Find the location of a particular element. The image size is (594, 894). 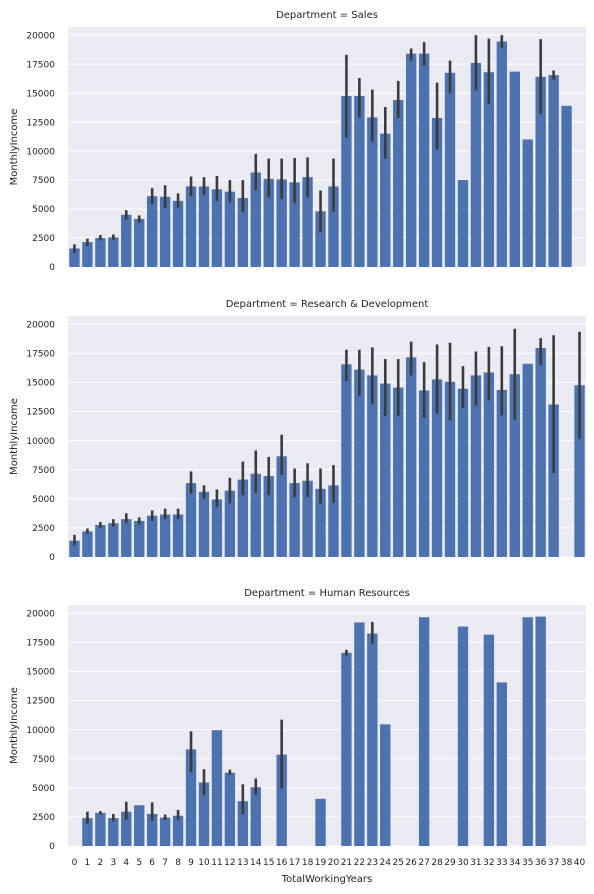

x-tick-label: 3 is located at coordinates (113, 863).